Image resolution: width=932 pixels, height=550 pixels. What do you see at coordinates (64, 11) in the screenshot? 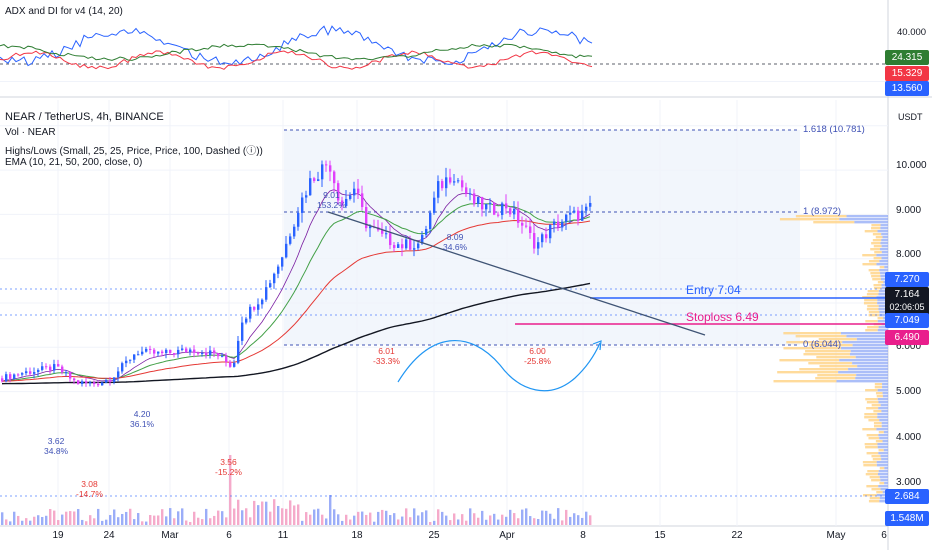
I see `indicator-title: ADX and DI for v4 (14, 20)` at bounding box center [64, 11].